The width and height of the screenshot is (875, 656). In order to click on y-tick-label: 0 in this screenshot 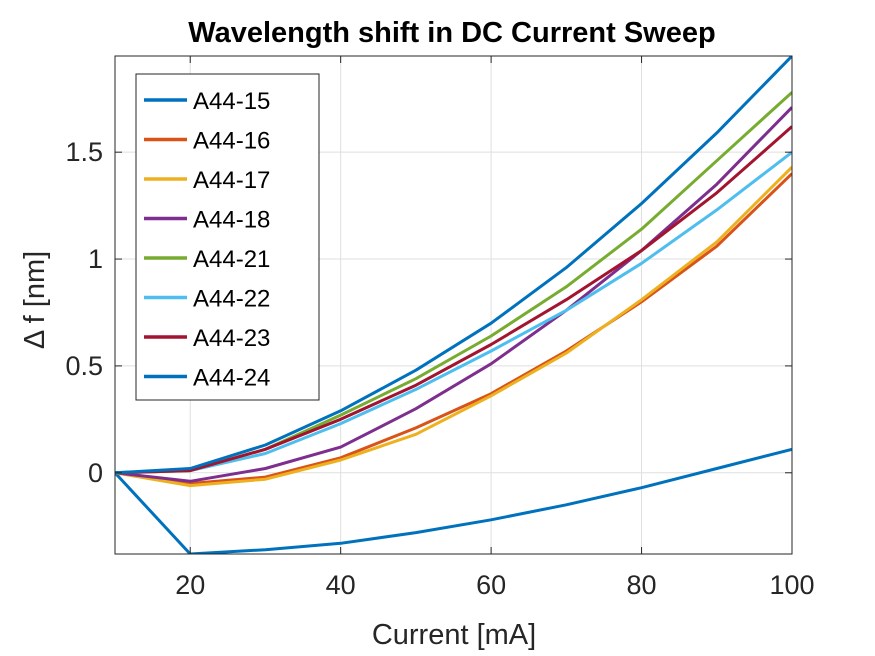, I will do `click(95, 473)`.